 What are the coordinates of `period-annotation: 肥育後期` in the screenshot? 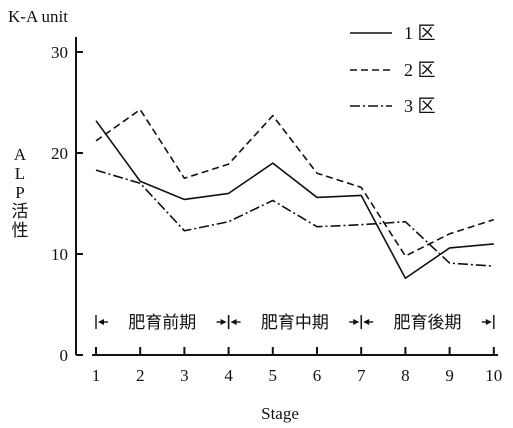 It's located at (427, 322).